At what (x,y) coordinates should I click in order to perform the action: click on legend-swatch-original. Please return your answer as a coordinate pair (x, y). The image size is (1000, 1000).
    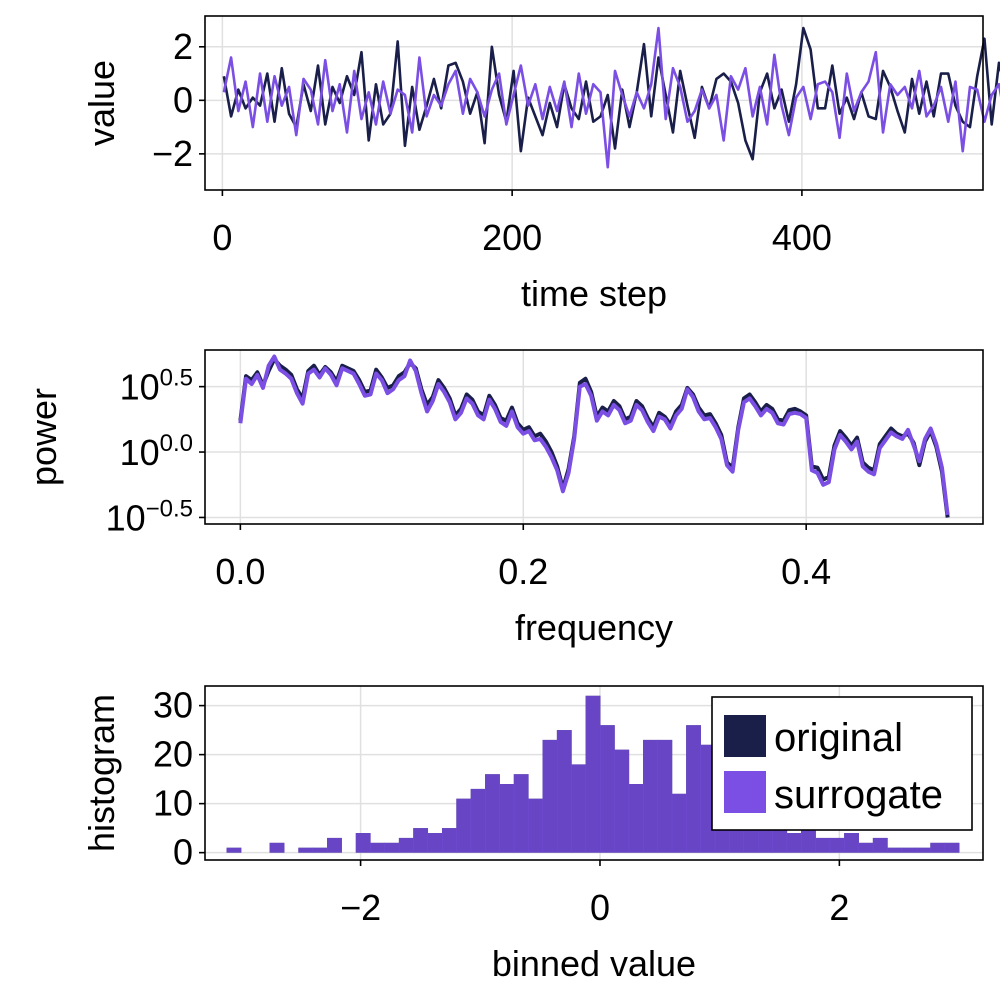
    Looking at the image, I should click on (745, 736).